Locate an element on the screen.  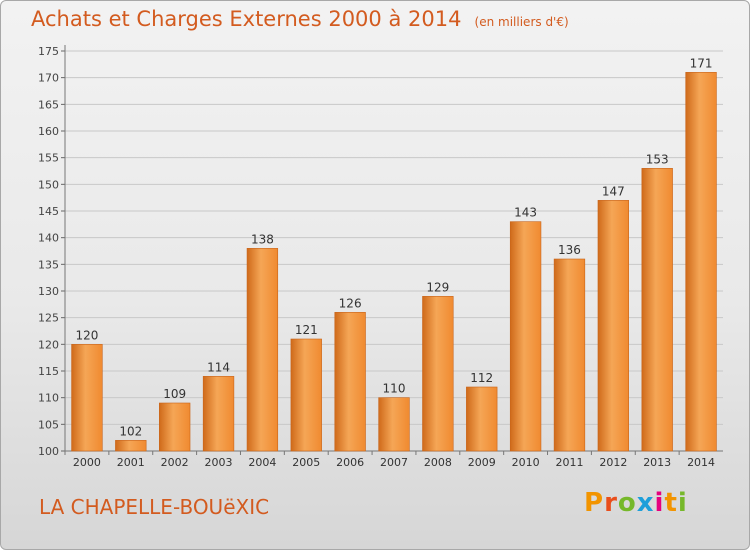
proxiti-logo: Proxiti is located at coordinates (636, 503).